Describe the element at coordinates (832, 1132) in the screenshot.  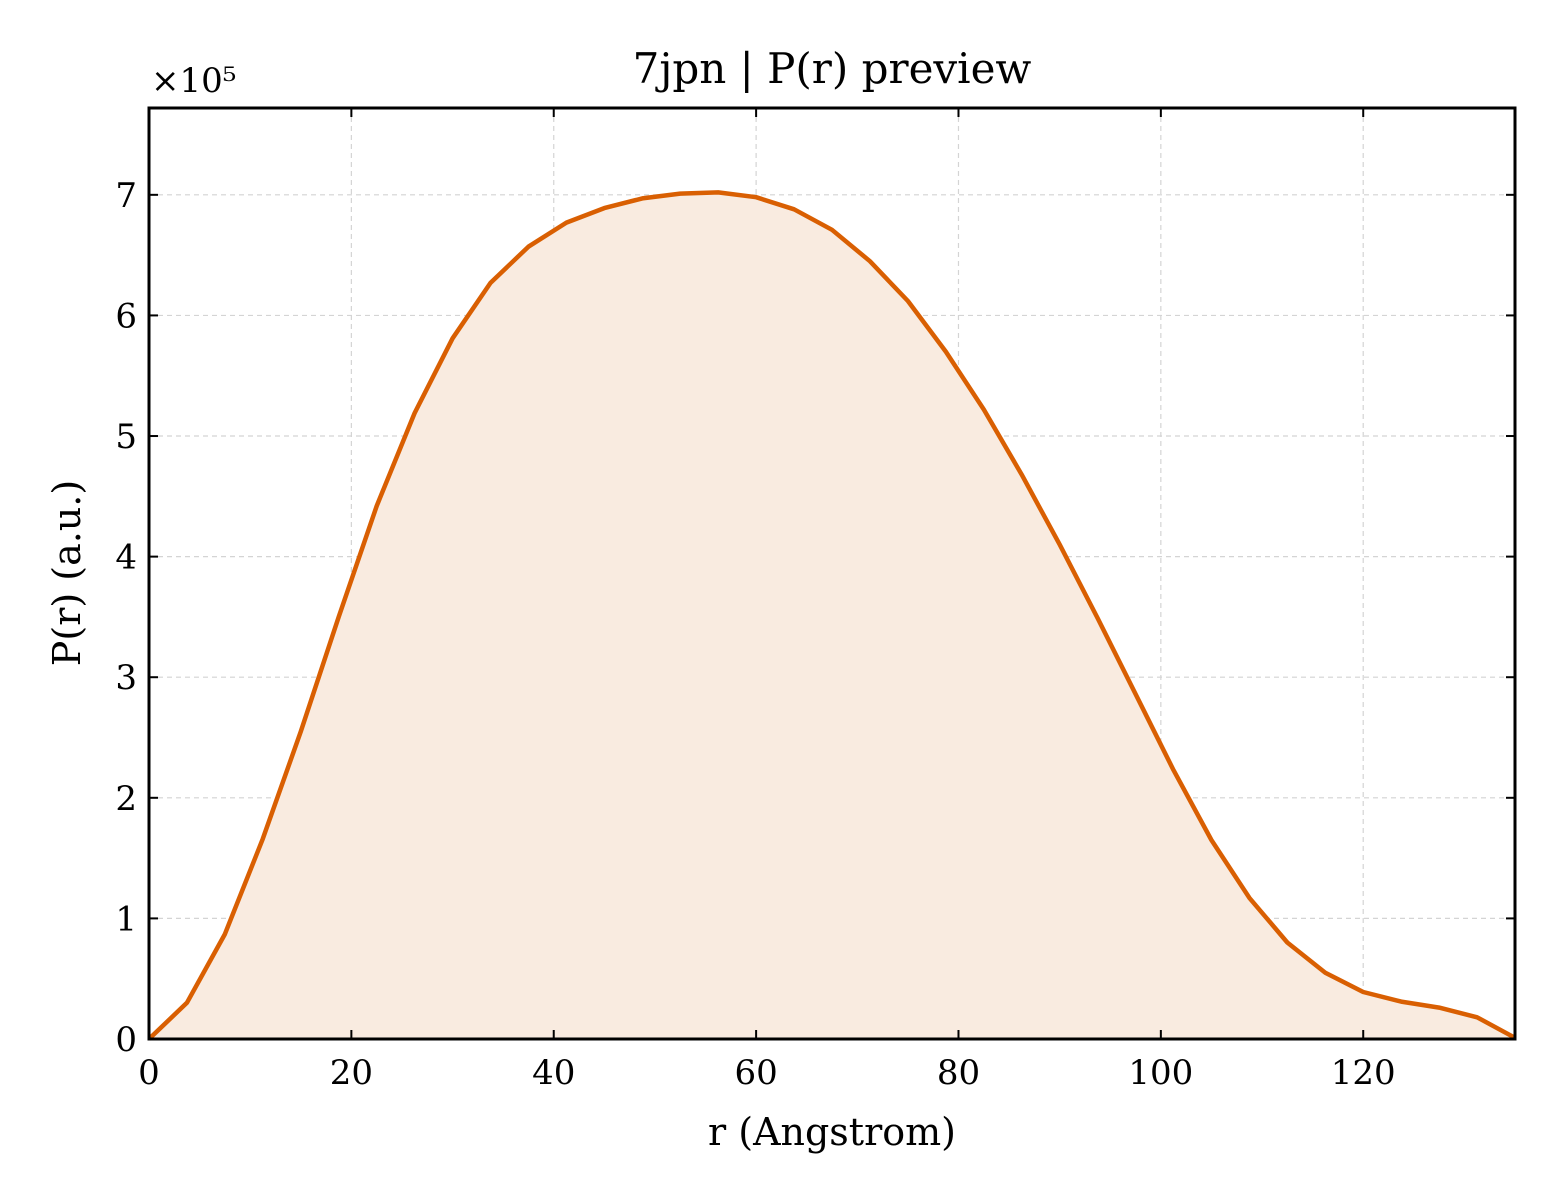
I see `x-axis-label: r (Angstrom)` at that location.